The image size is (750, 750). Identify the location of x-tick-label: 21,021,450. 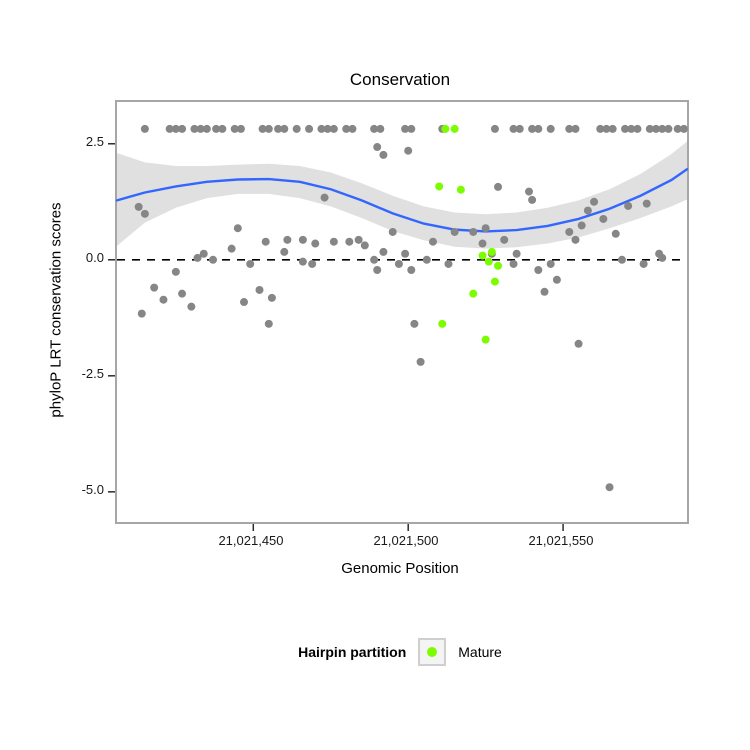
(251, 540).